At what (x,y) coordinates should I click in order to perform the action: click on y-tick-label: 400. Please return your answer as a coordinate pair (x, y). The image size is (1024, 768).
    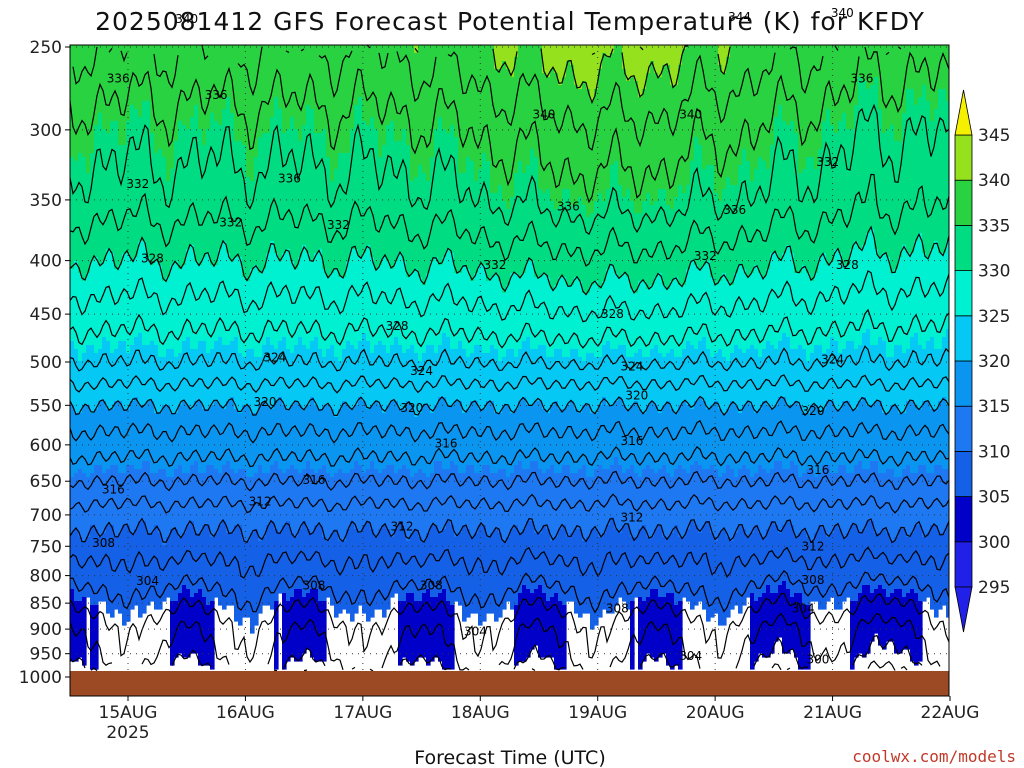
    Looking at the image, I should click on (46, 262).